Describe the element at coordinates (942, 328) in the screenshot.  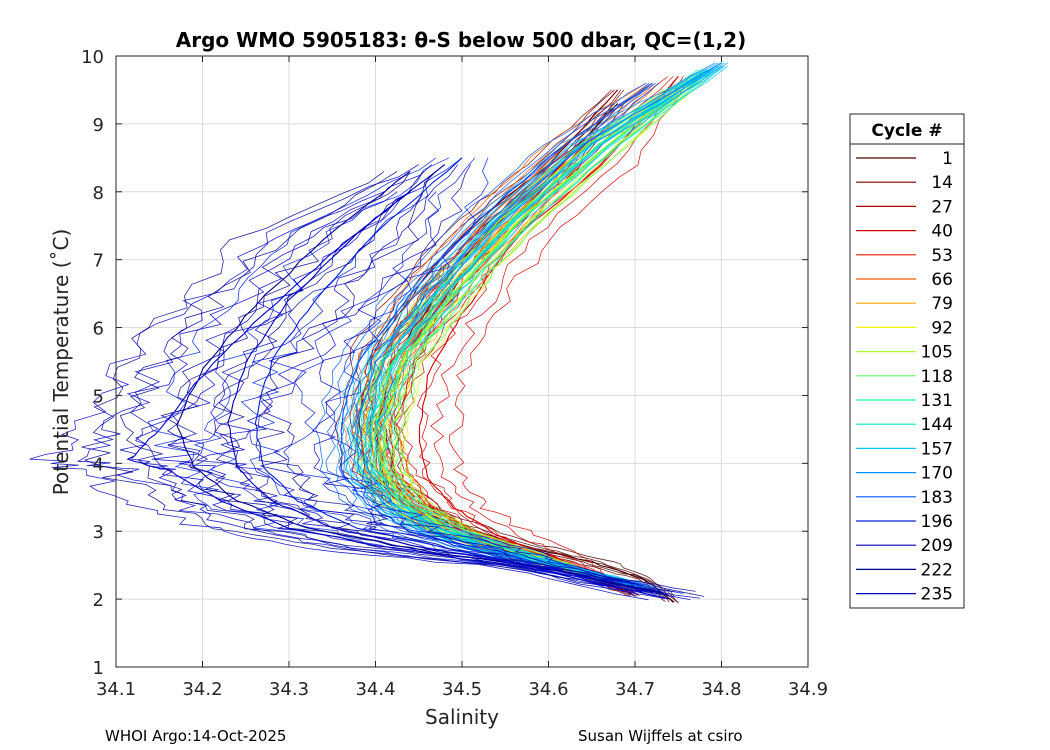
I see `legend-label: 92` at that location.